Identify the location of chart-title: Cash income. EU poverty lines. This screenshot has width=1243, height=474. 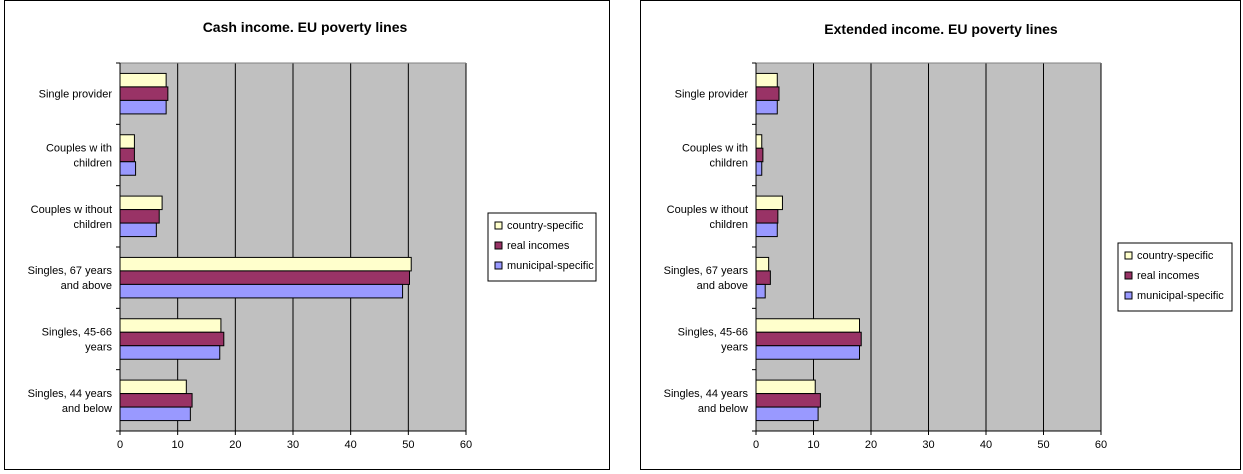
(305, 27).